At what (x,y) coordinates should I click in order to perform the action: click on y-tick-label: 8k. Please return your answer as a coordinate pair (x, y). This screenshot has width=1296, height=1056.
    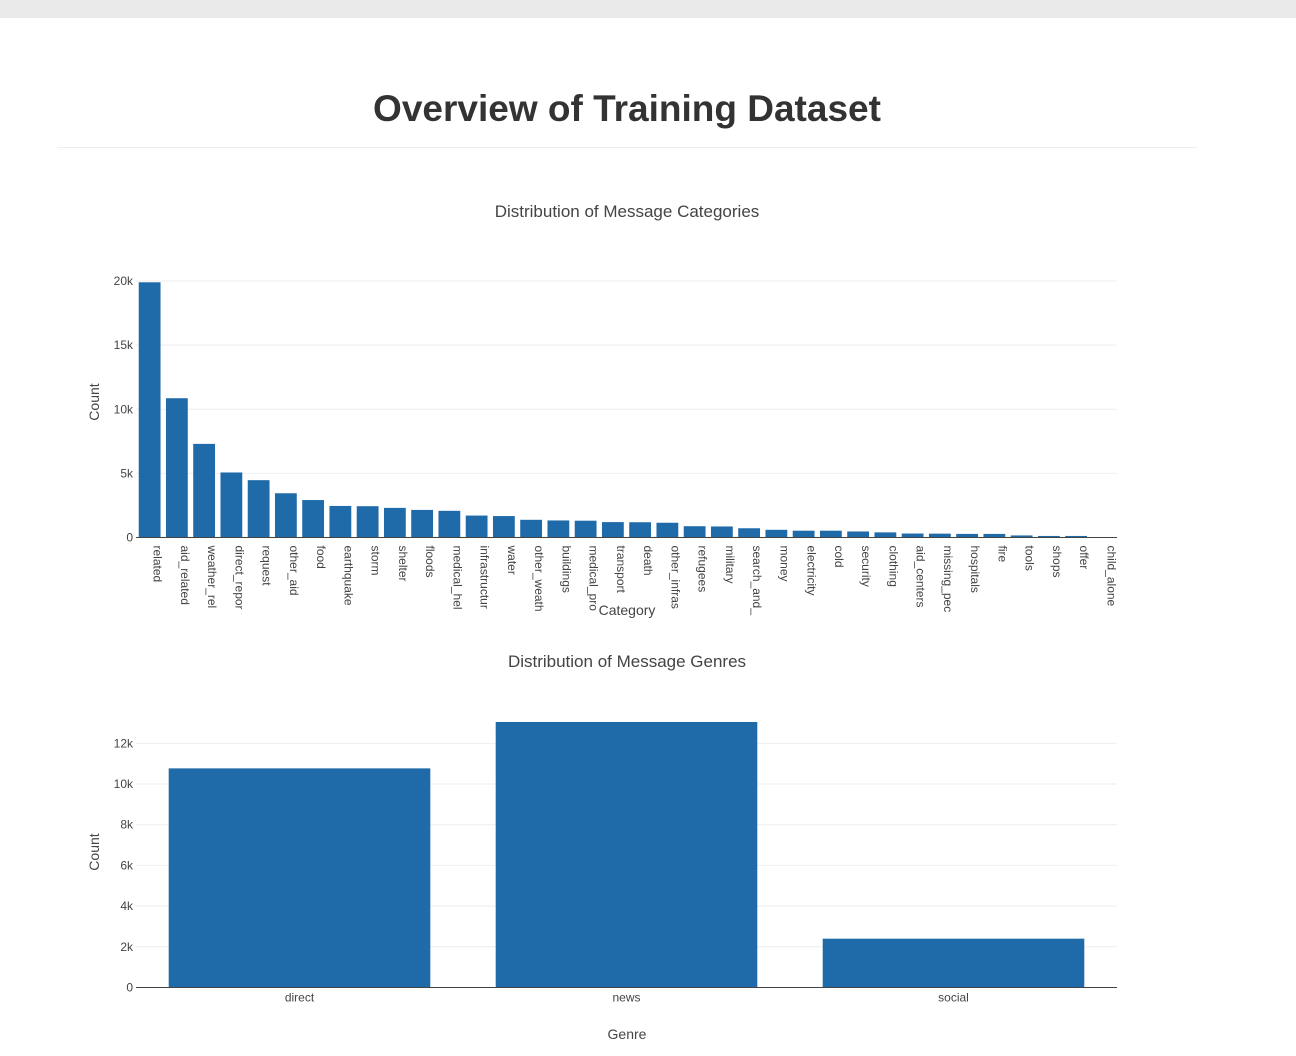
    Looking at the image, I should click on (127, 825).